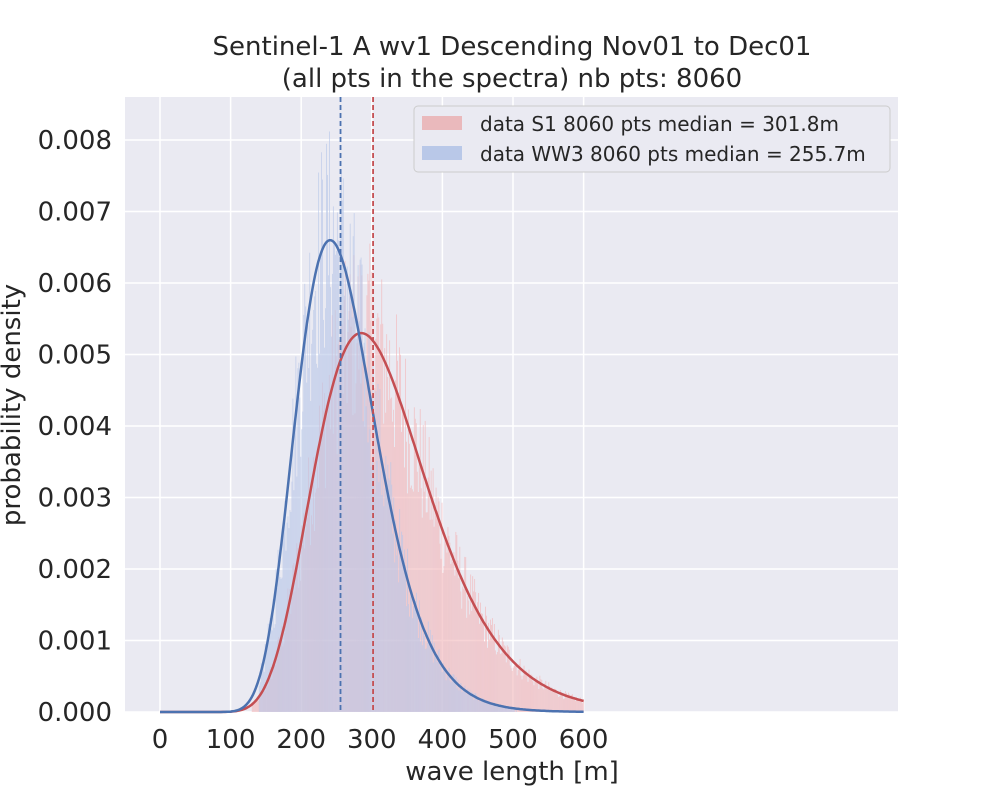  I want to click on x-tick-label: 400, so click(443, 740).